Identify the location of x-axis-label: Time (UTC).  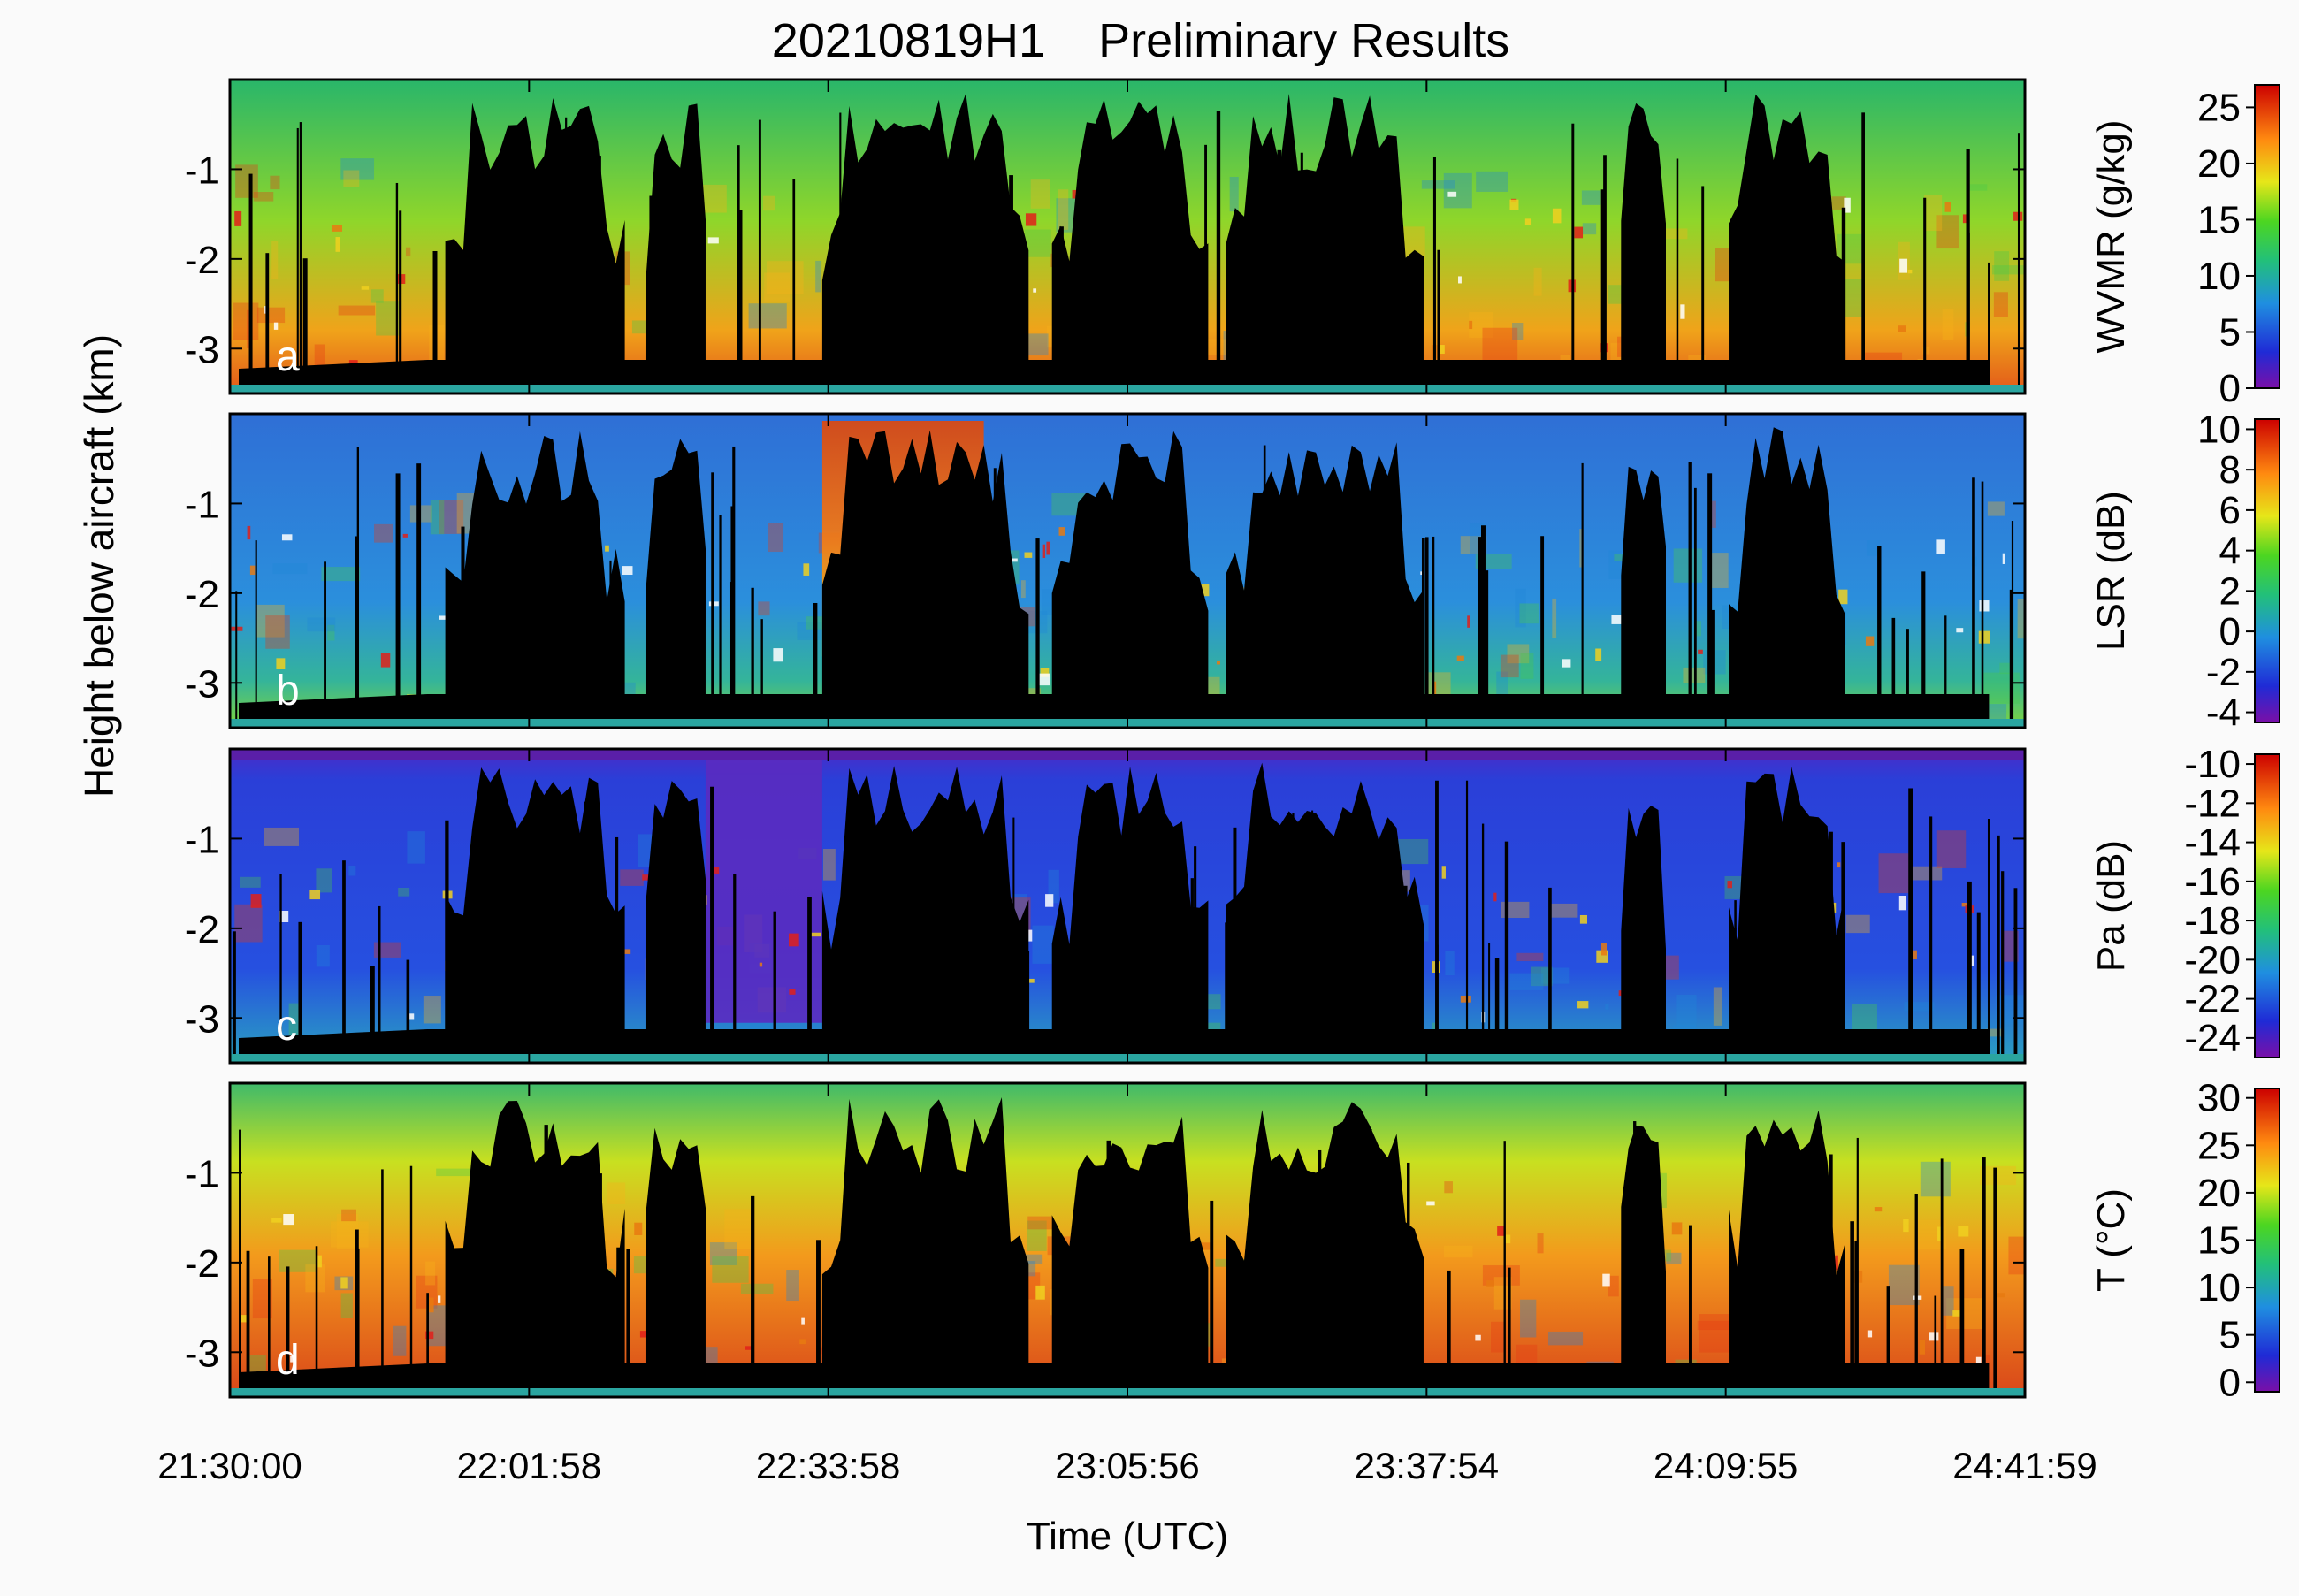
(1127, 1536).